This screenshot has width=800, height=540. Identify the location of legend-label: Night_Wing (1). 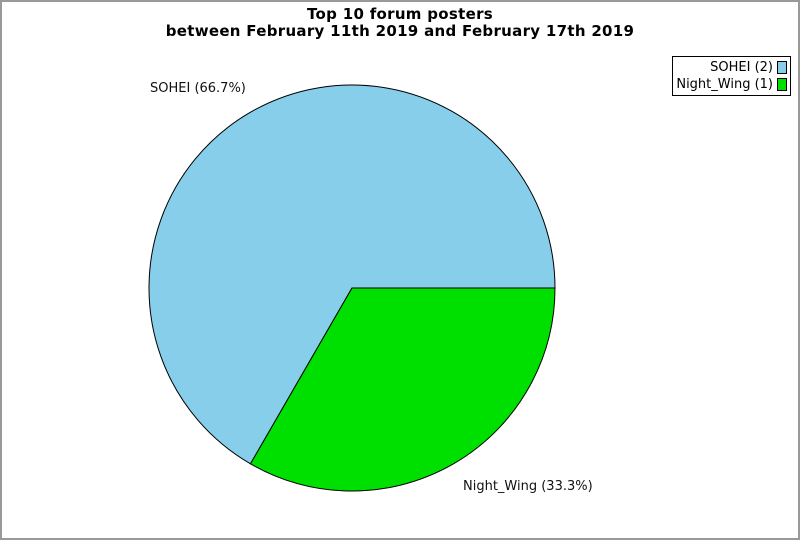
(724, 84).